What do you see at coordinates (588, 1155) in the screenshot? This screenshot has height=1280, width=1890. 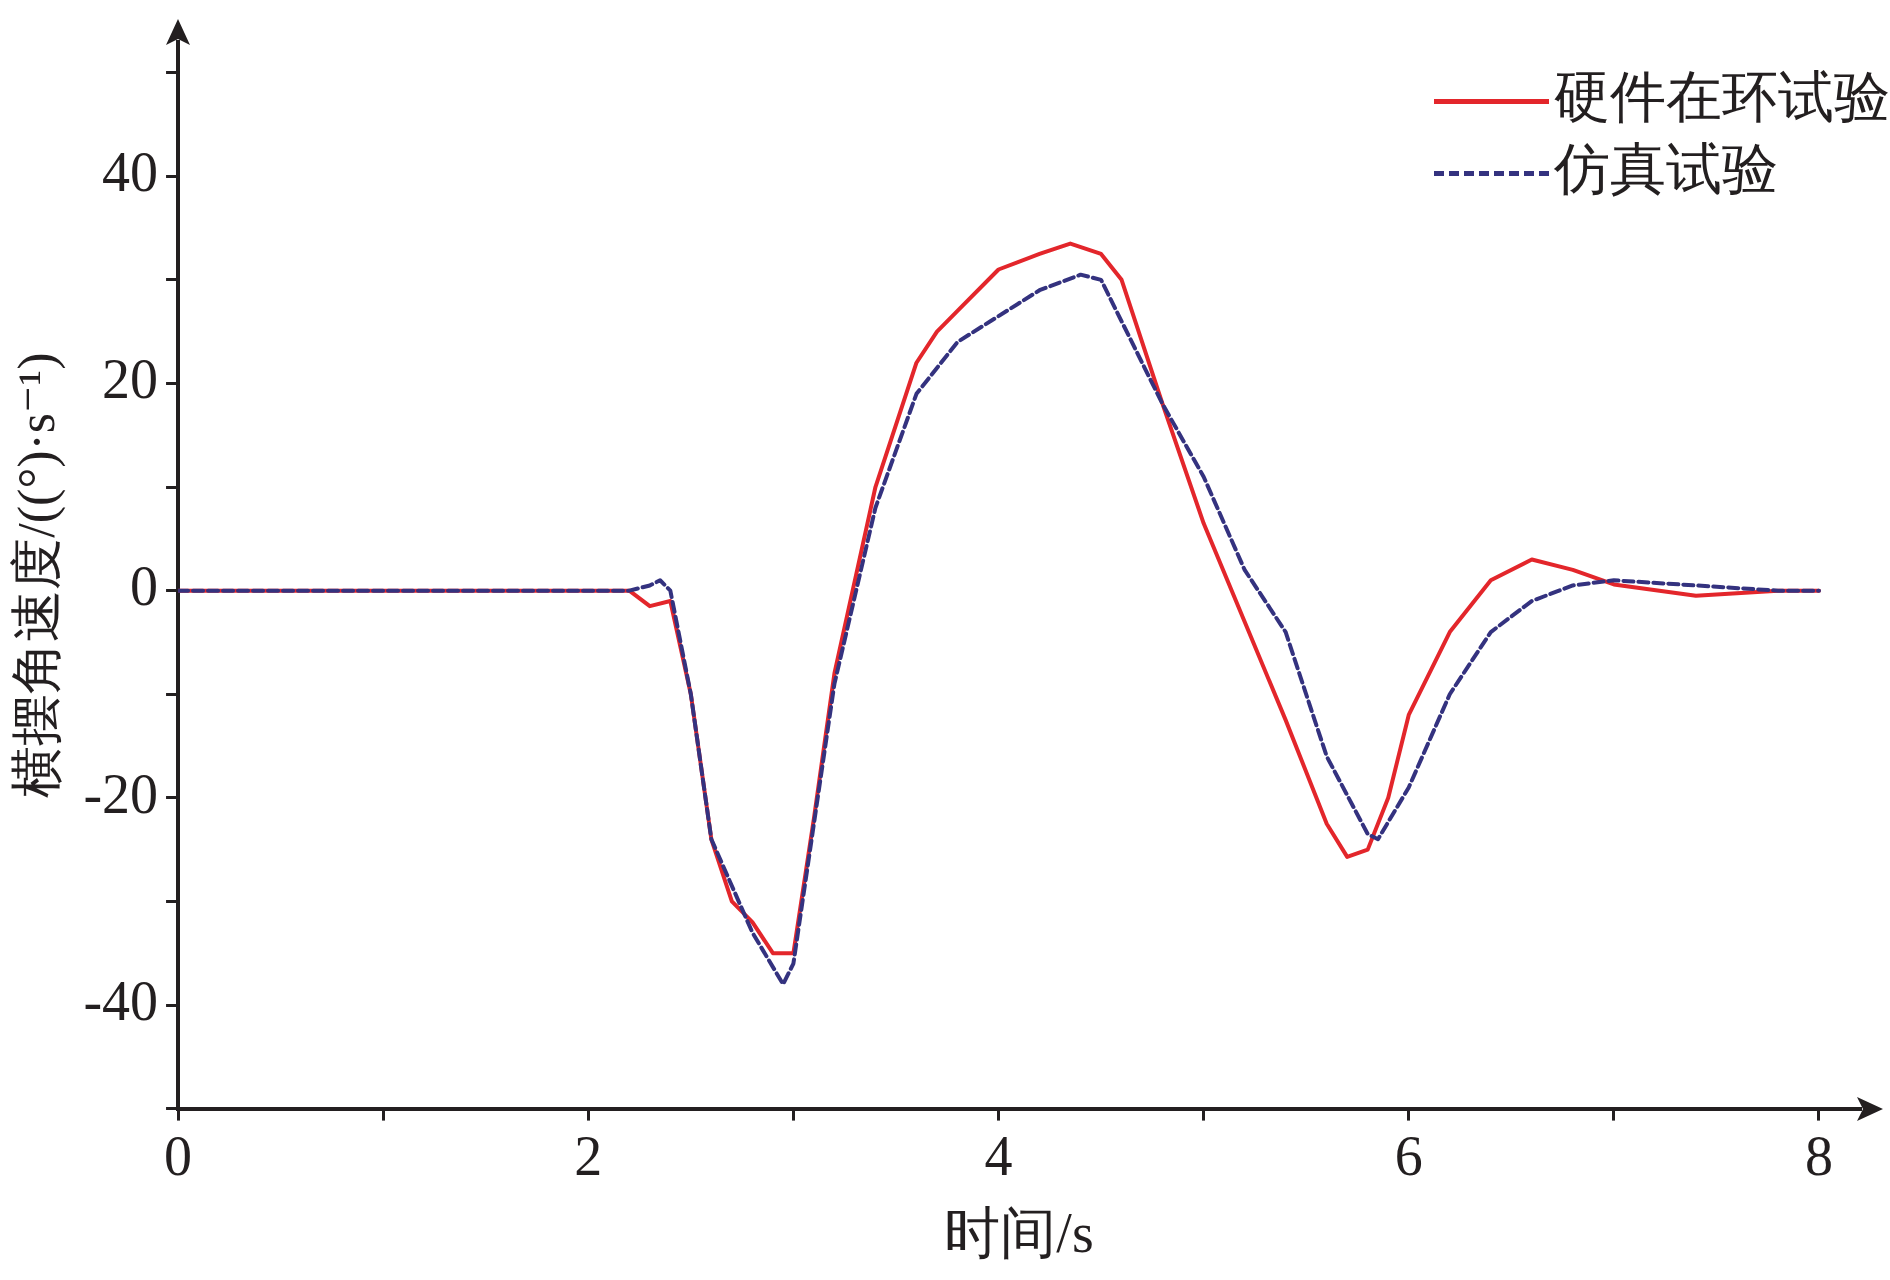 I see `x-tick-label: 2` at bounding box center [588, 1155].